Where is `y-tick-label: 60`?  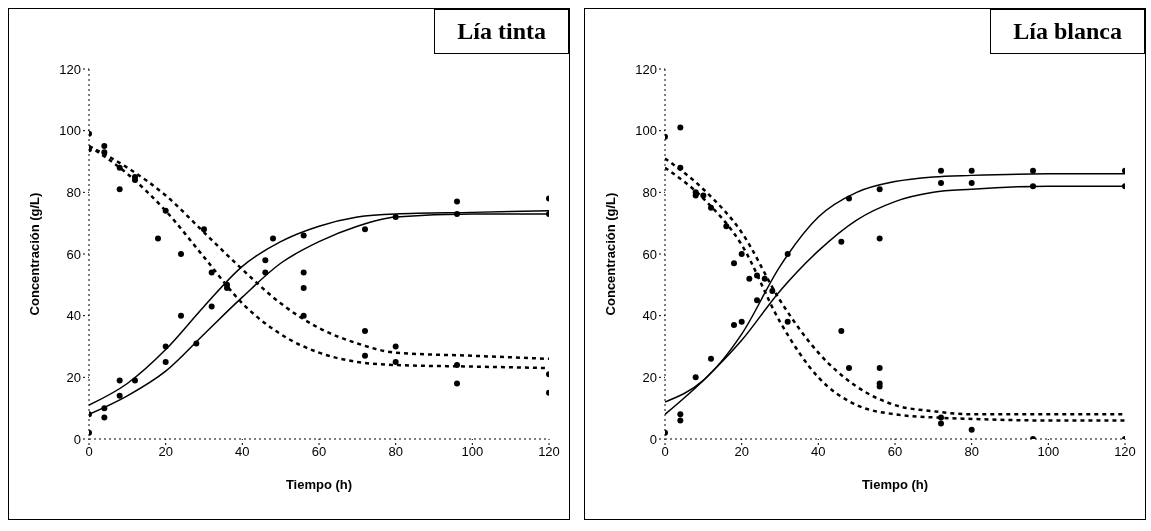
y-tick-label: 60 is located at coordinates (649, 254).